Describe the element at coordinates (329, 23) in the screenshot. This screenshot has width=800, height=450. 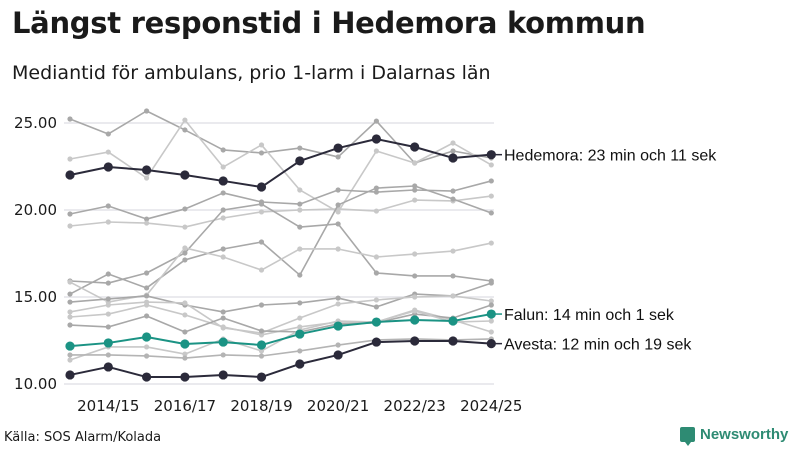
I see `chart-title: Längst responstid i Hedemora kommun` at that location.